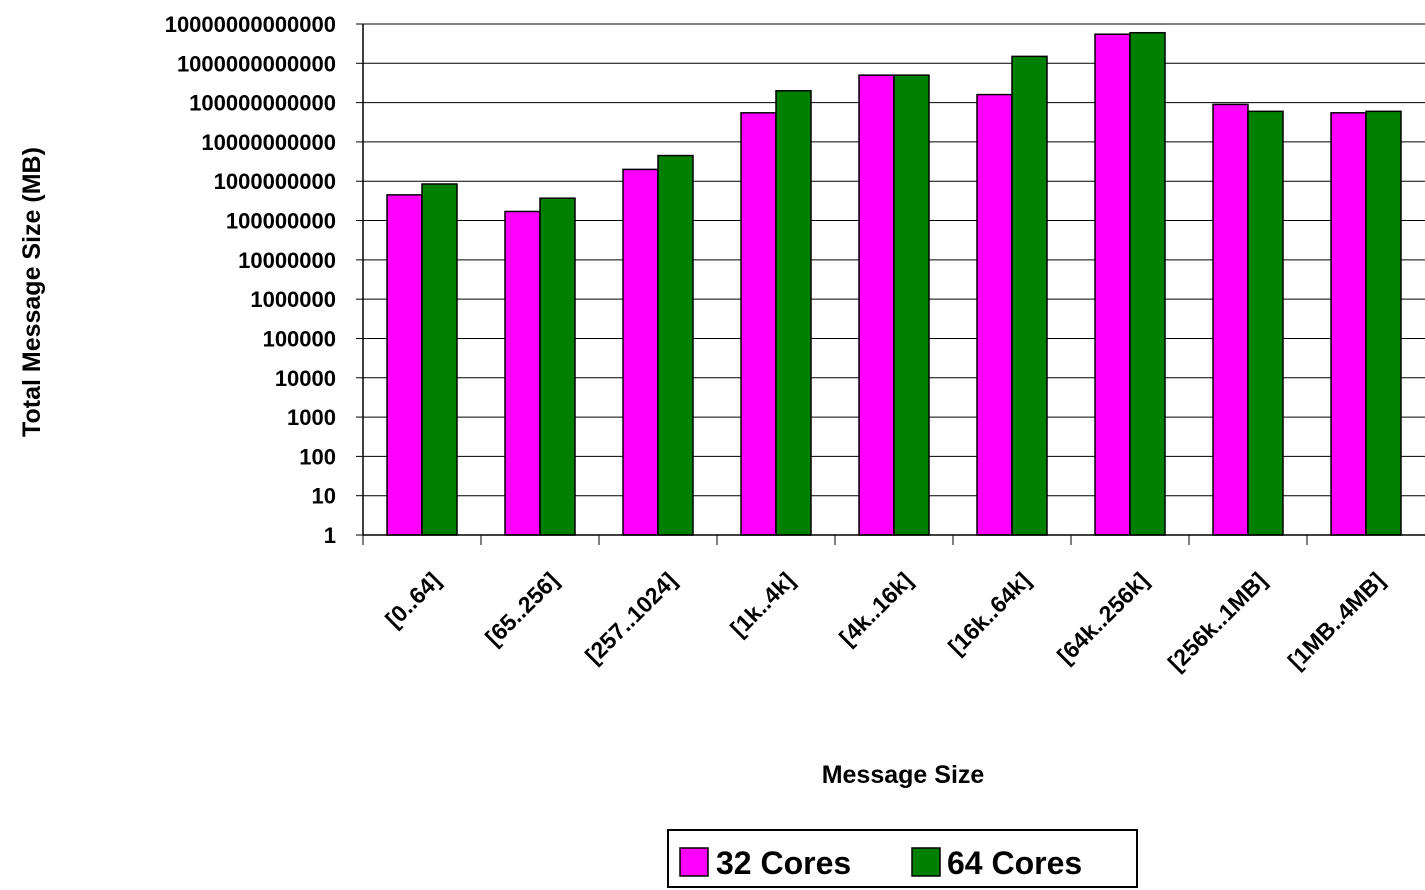 The height and width of the screenshot is (890, 1425). Describe the element at coordinates (694, 862) in the screenshot. I see `legend-swatch-32-cores` at that location.